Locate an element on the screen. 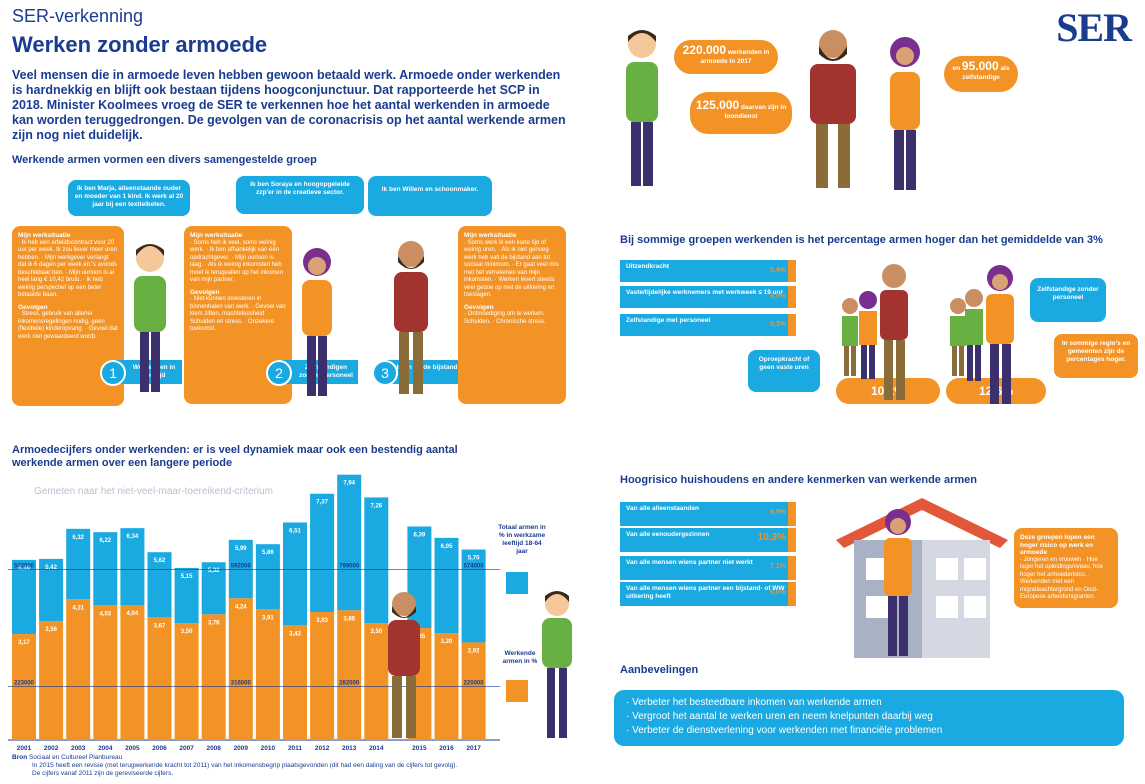 This screenshot has width=1145, height=784. bar-total-2010 is located at coordinates (267, 577).